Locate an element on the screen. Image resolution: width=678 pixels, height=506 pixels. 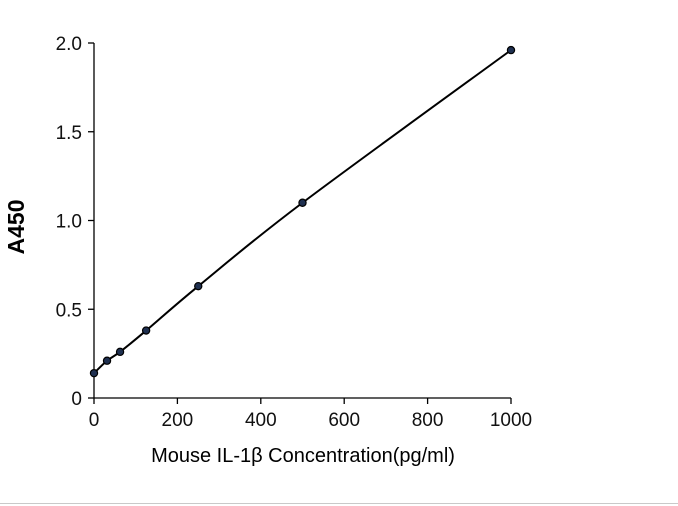
x-tick-label: 1000 is located at coordinates (511, 420).